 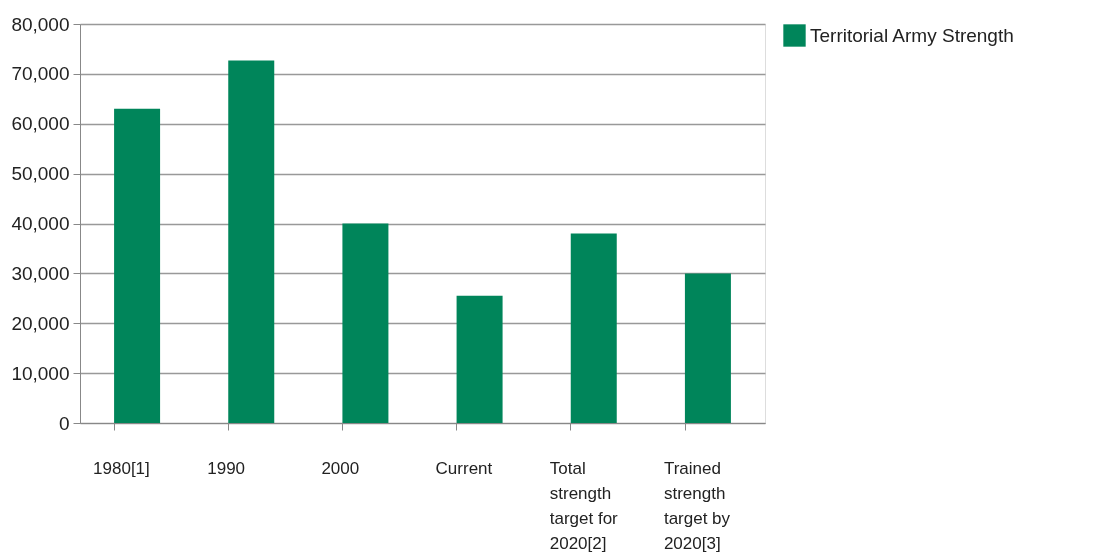 I want to click on x-tick-label: Current, so click(x=464, y=468).